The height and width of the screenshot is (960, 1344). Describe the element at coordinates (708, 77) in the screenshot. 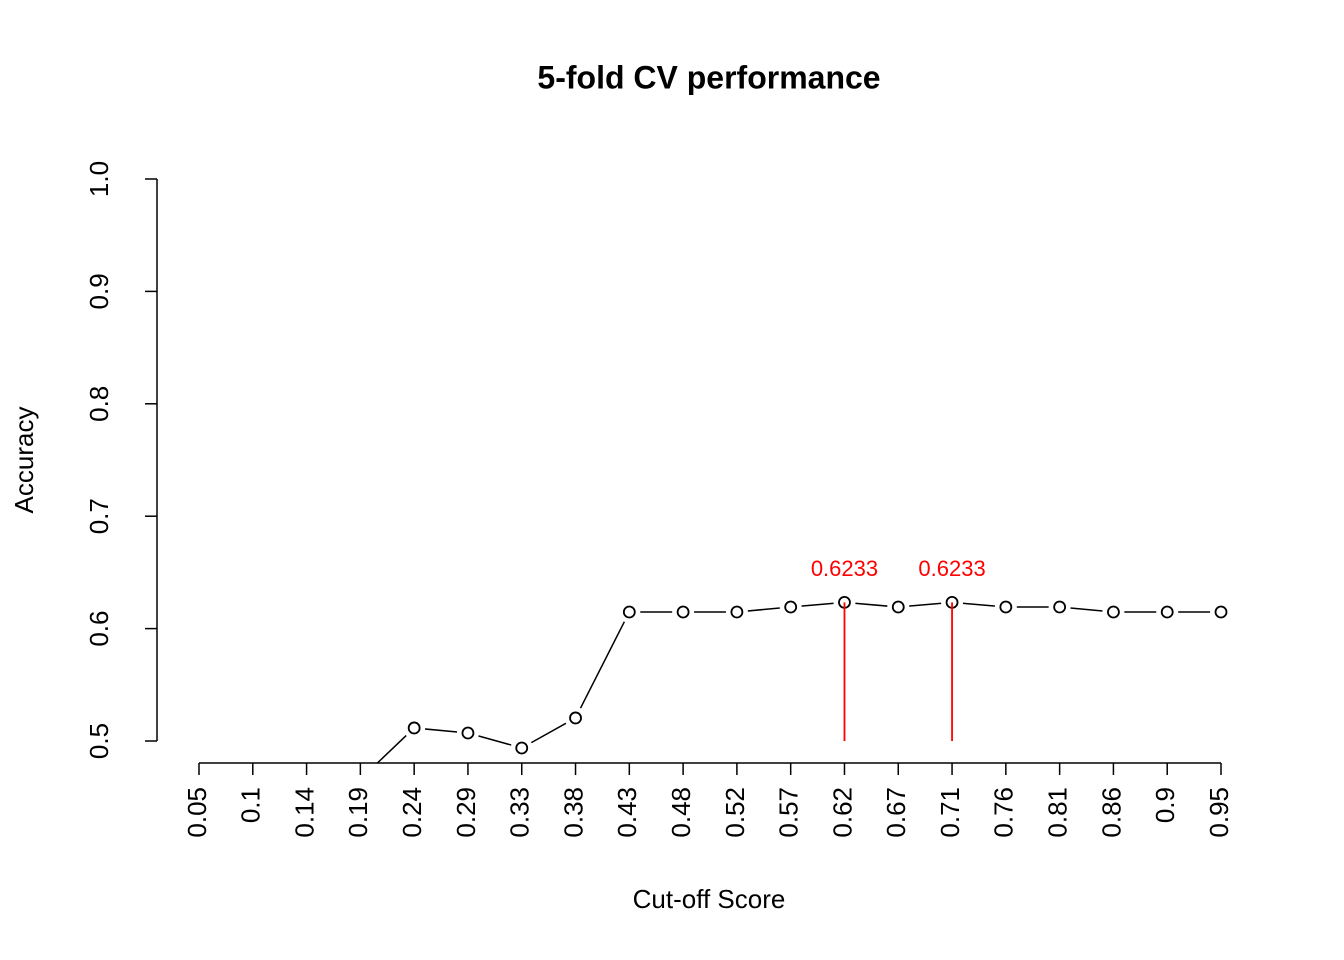

I see `chart-title: 5-fold CV performance` at that location.